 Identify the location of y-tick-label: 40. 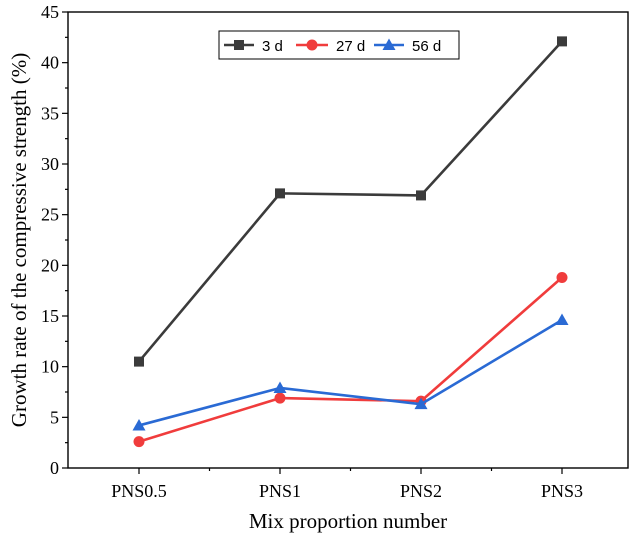
(50, 63).